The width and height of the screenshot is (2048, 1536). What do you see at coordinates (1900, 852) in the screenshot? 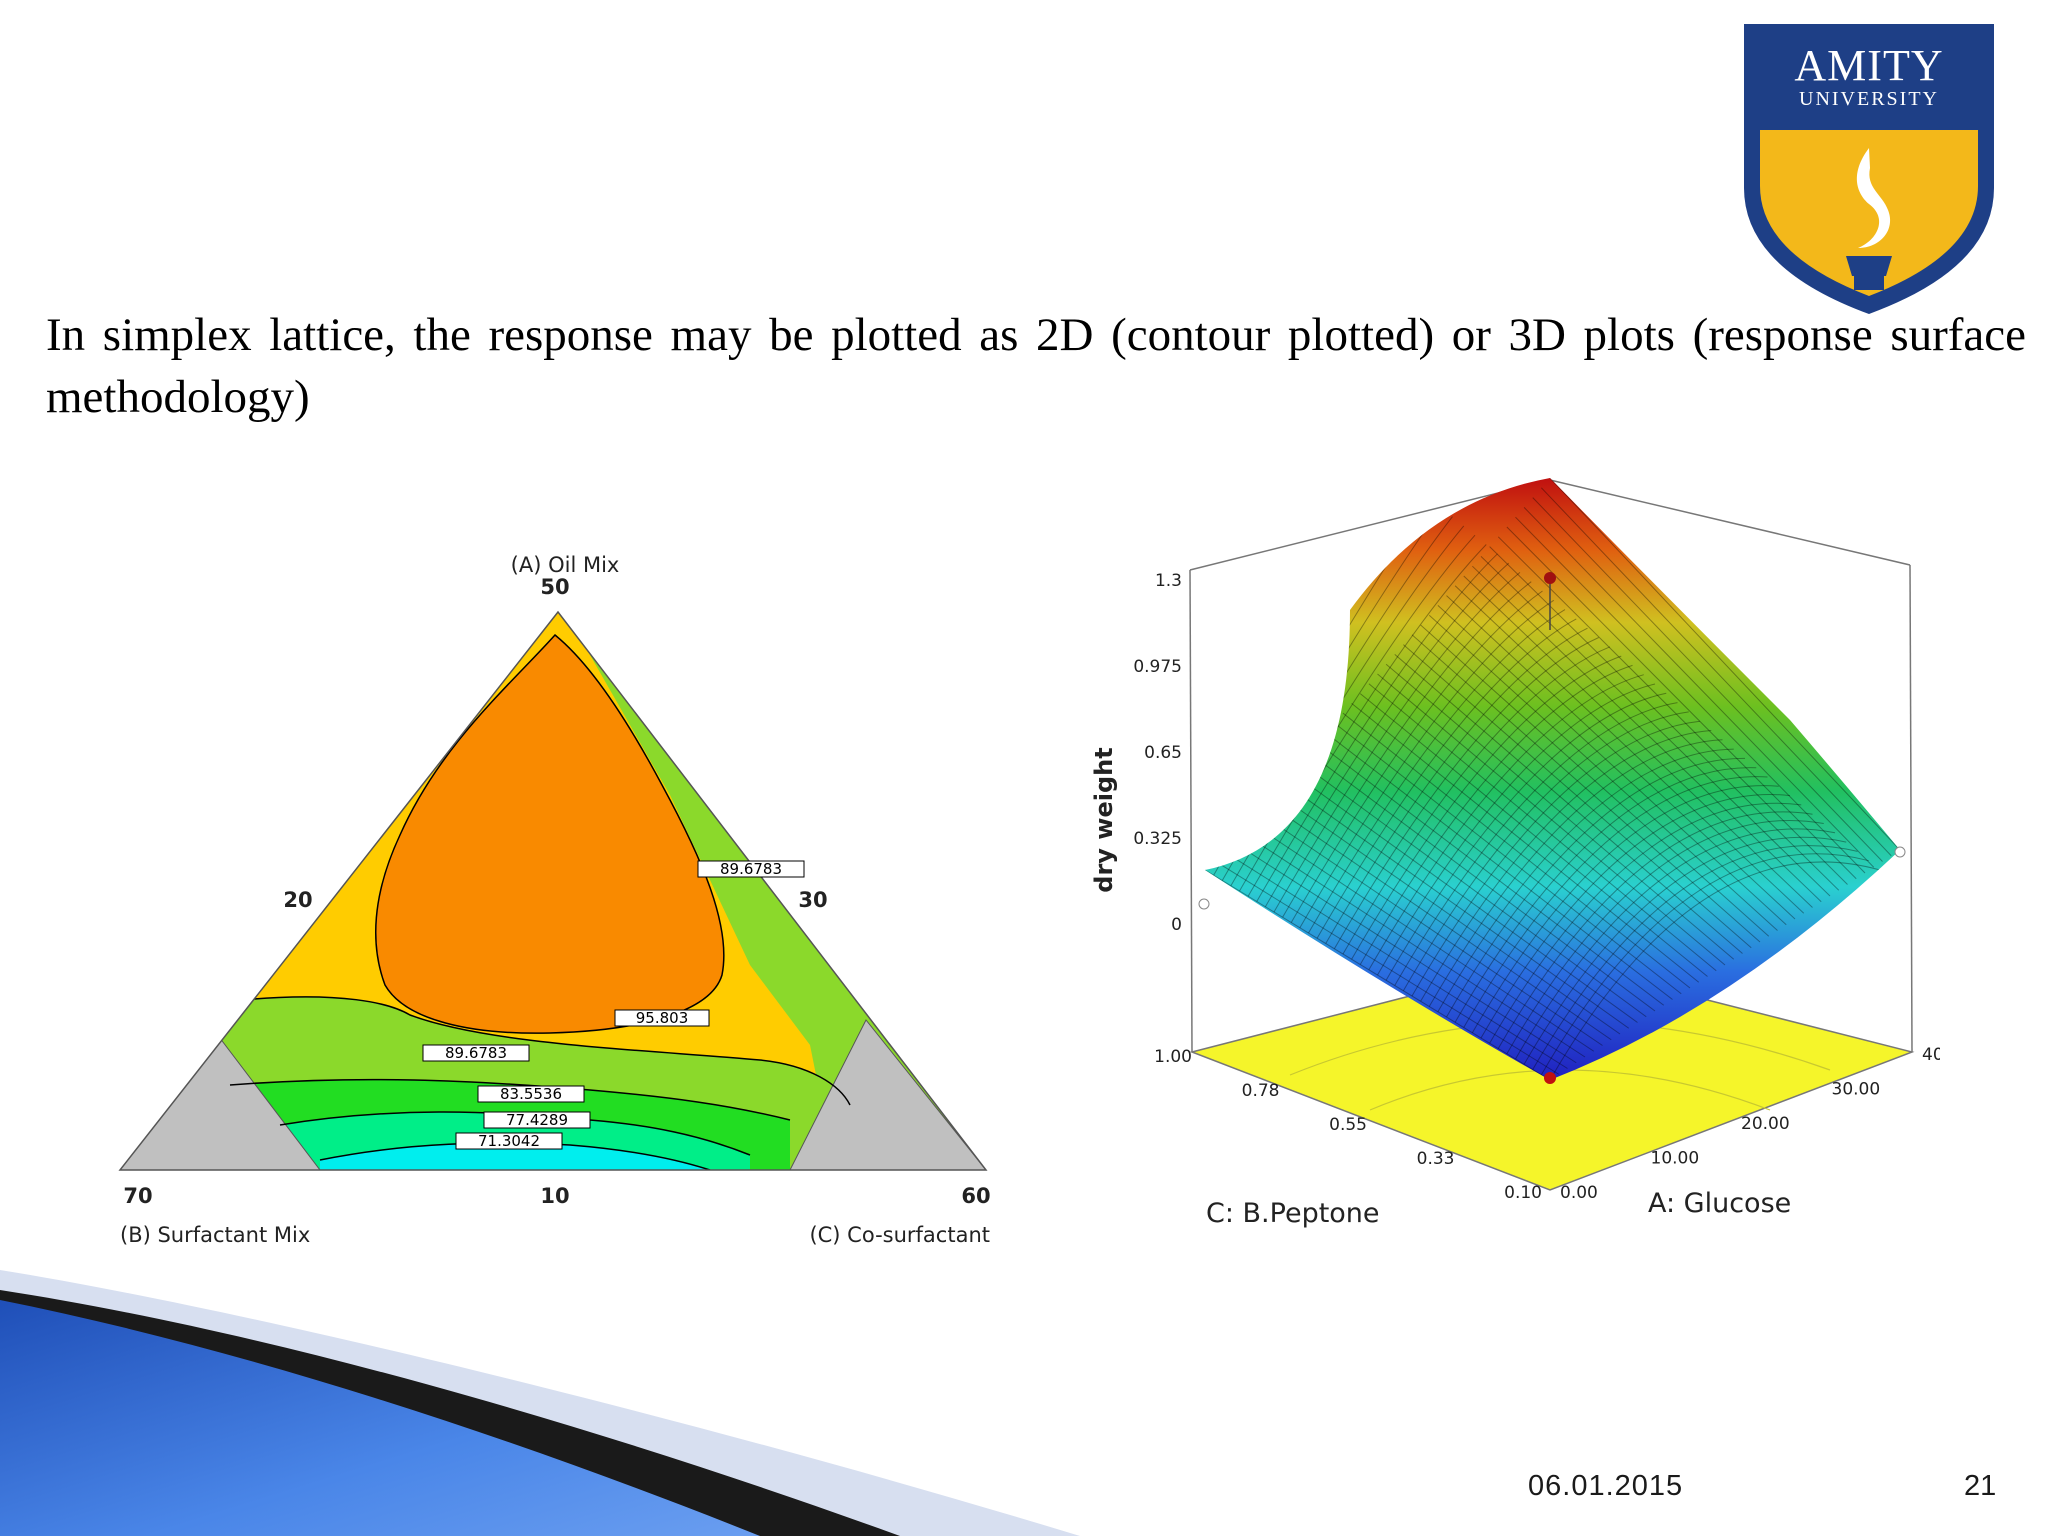
I see `design-point-right` at bounding box center [1900, 852].